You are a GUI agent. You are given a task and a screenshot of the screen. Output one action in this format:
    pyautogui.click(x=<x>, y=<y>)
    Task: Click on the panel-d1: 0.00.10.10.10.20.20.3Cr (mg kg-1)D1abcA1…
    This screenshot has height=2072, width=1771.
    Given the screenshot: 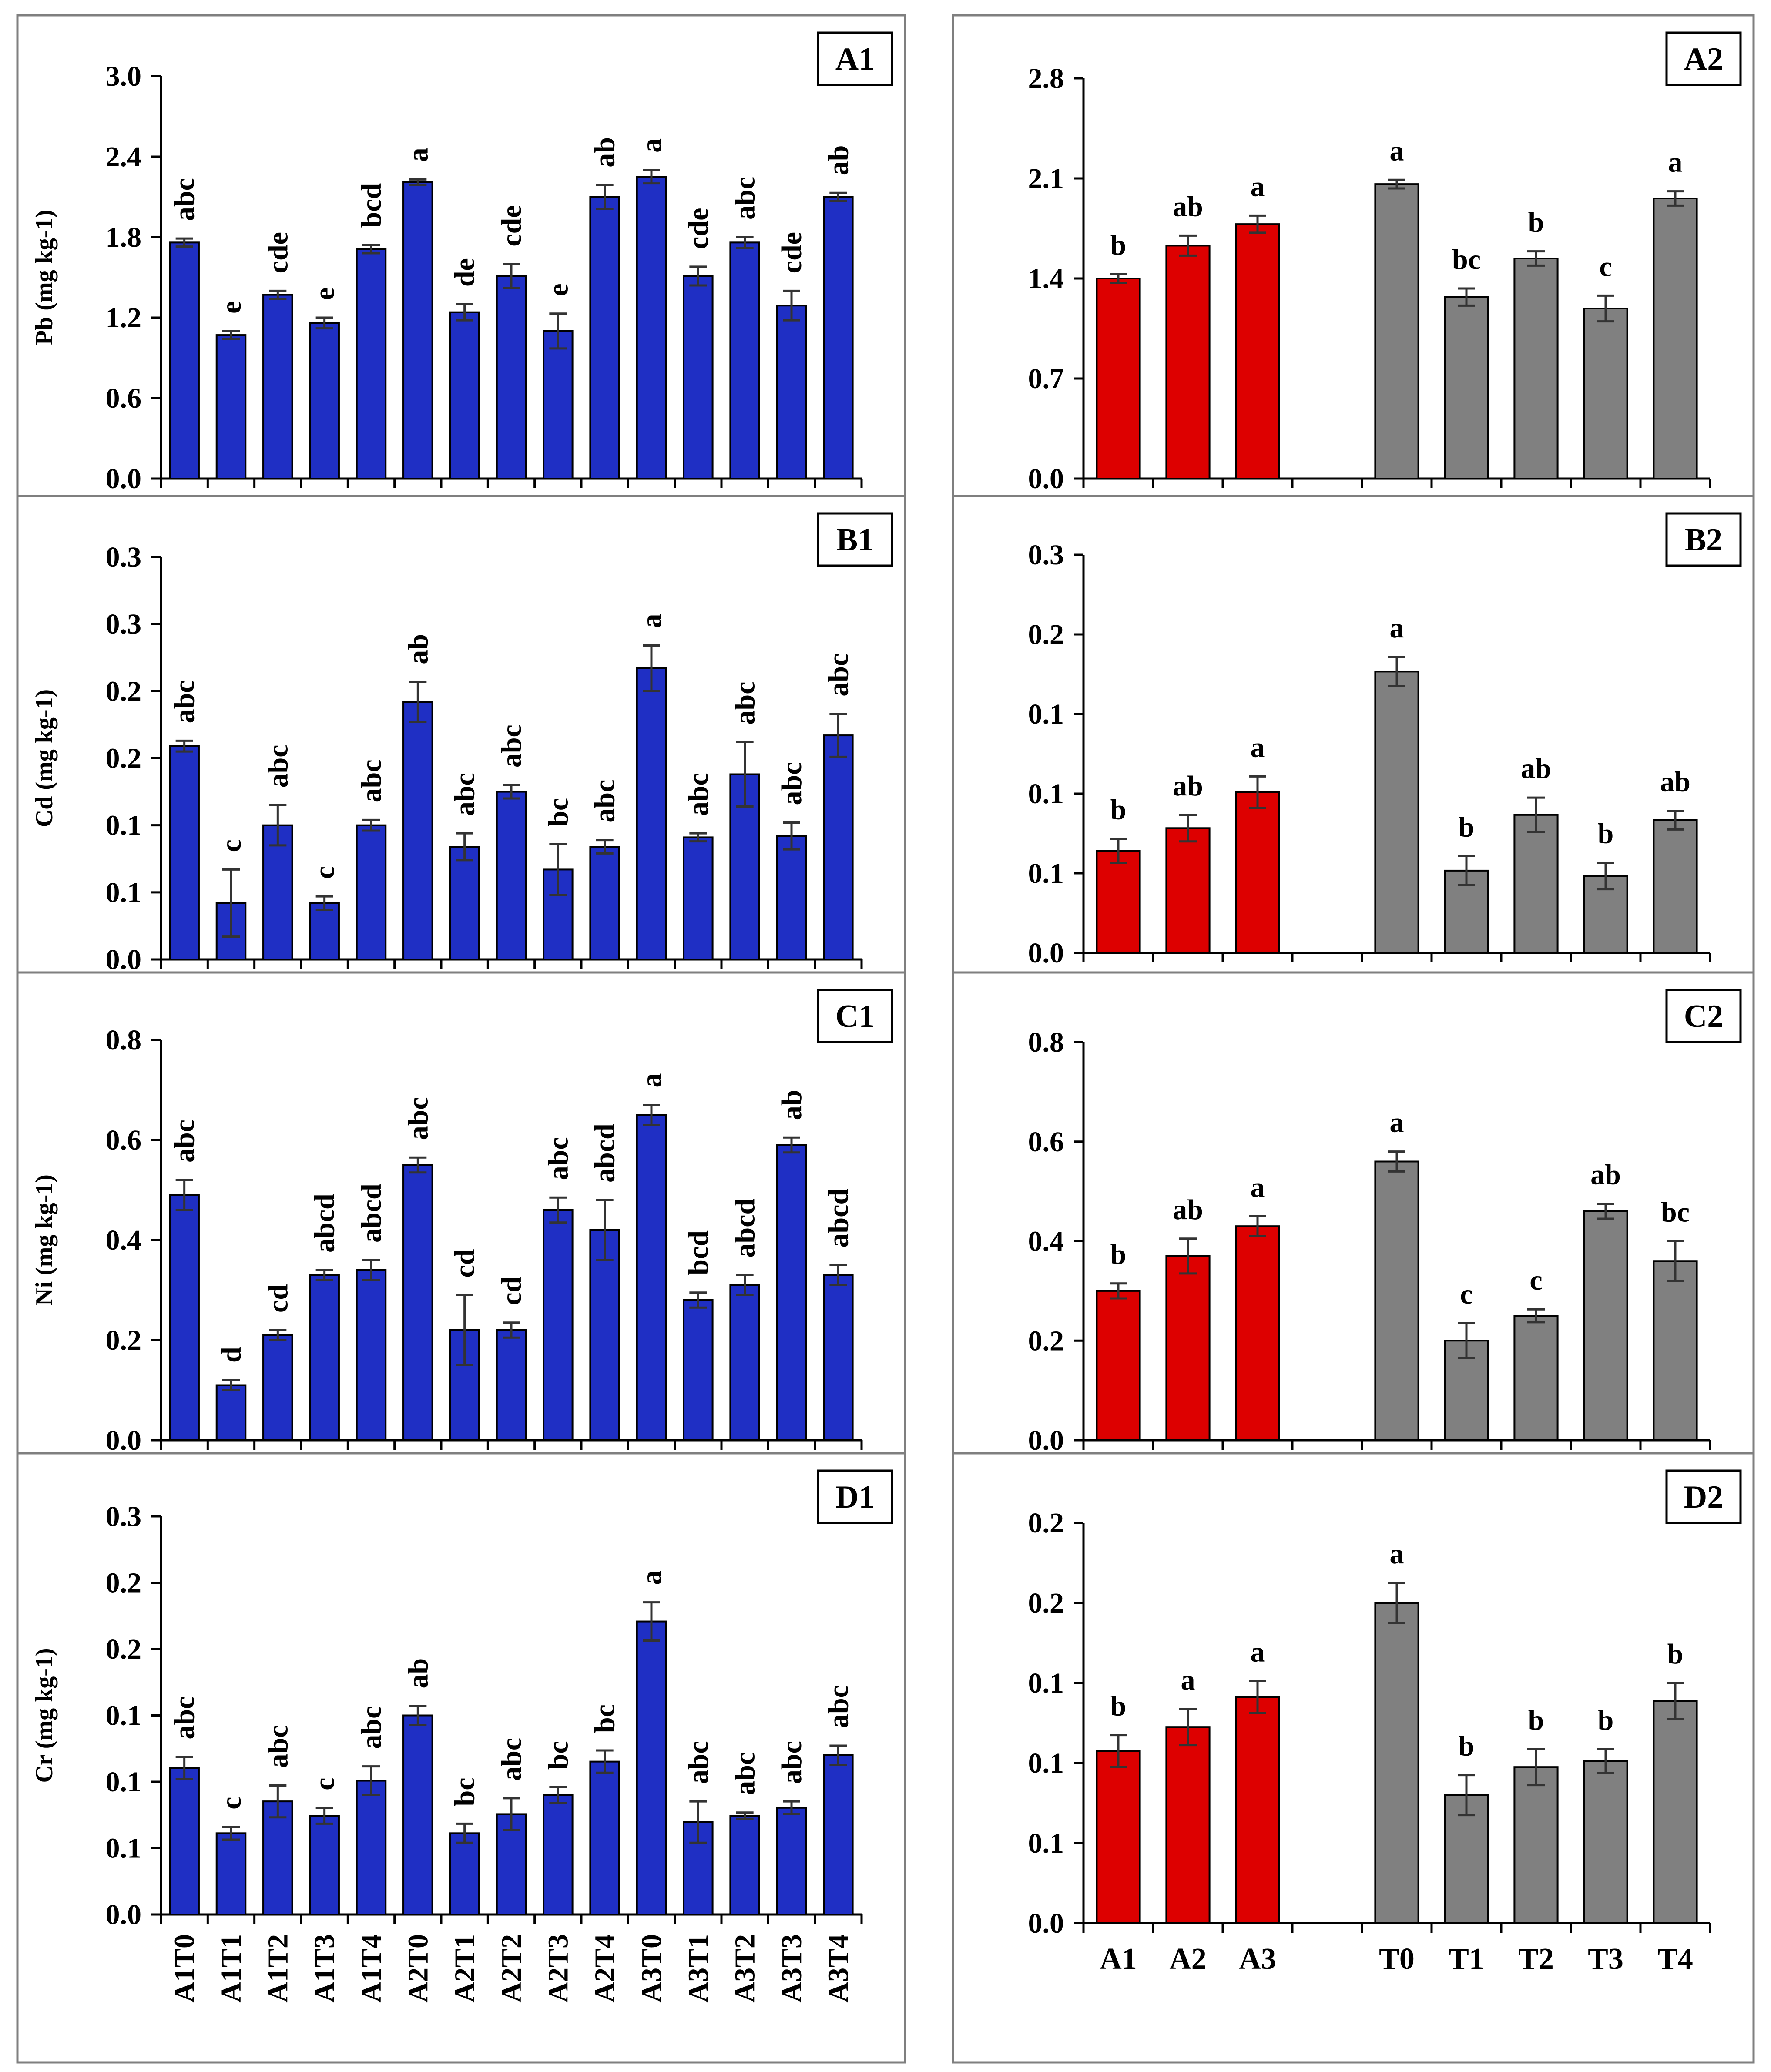 What is the action you would take?
    pyautogui.click(x=461, y=1758)
    